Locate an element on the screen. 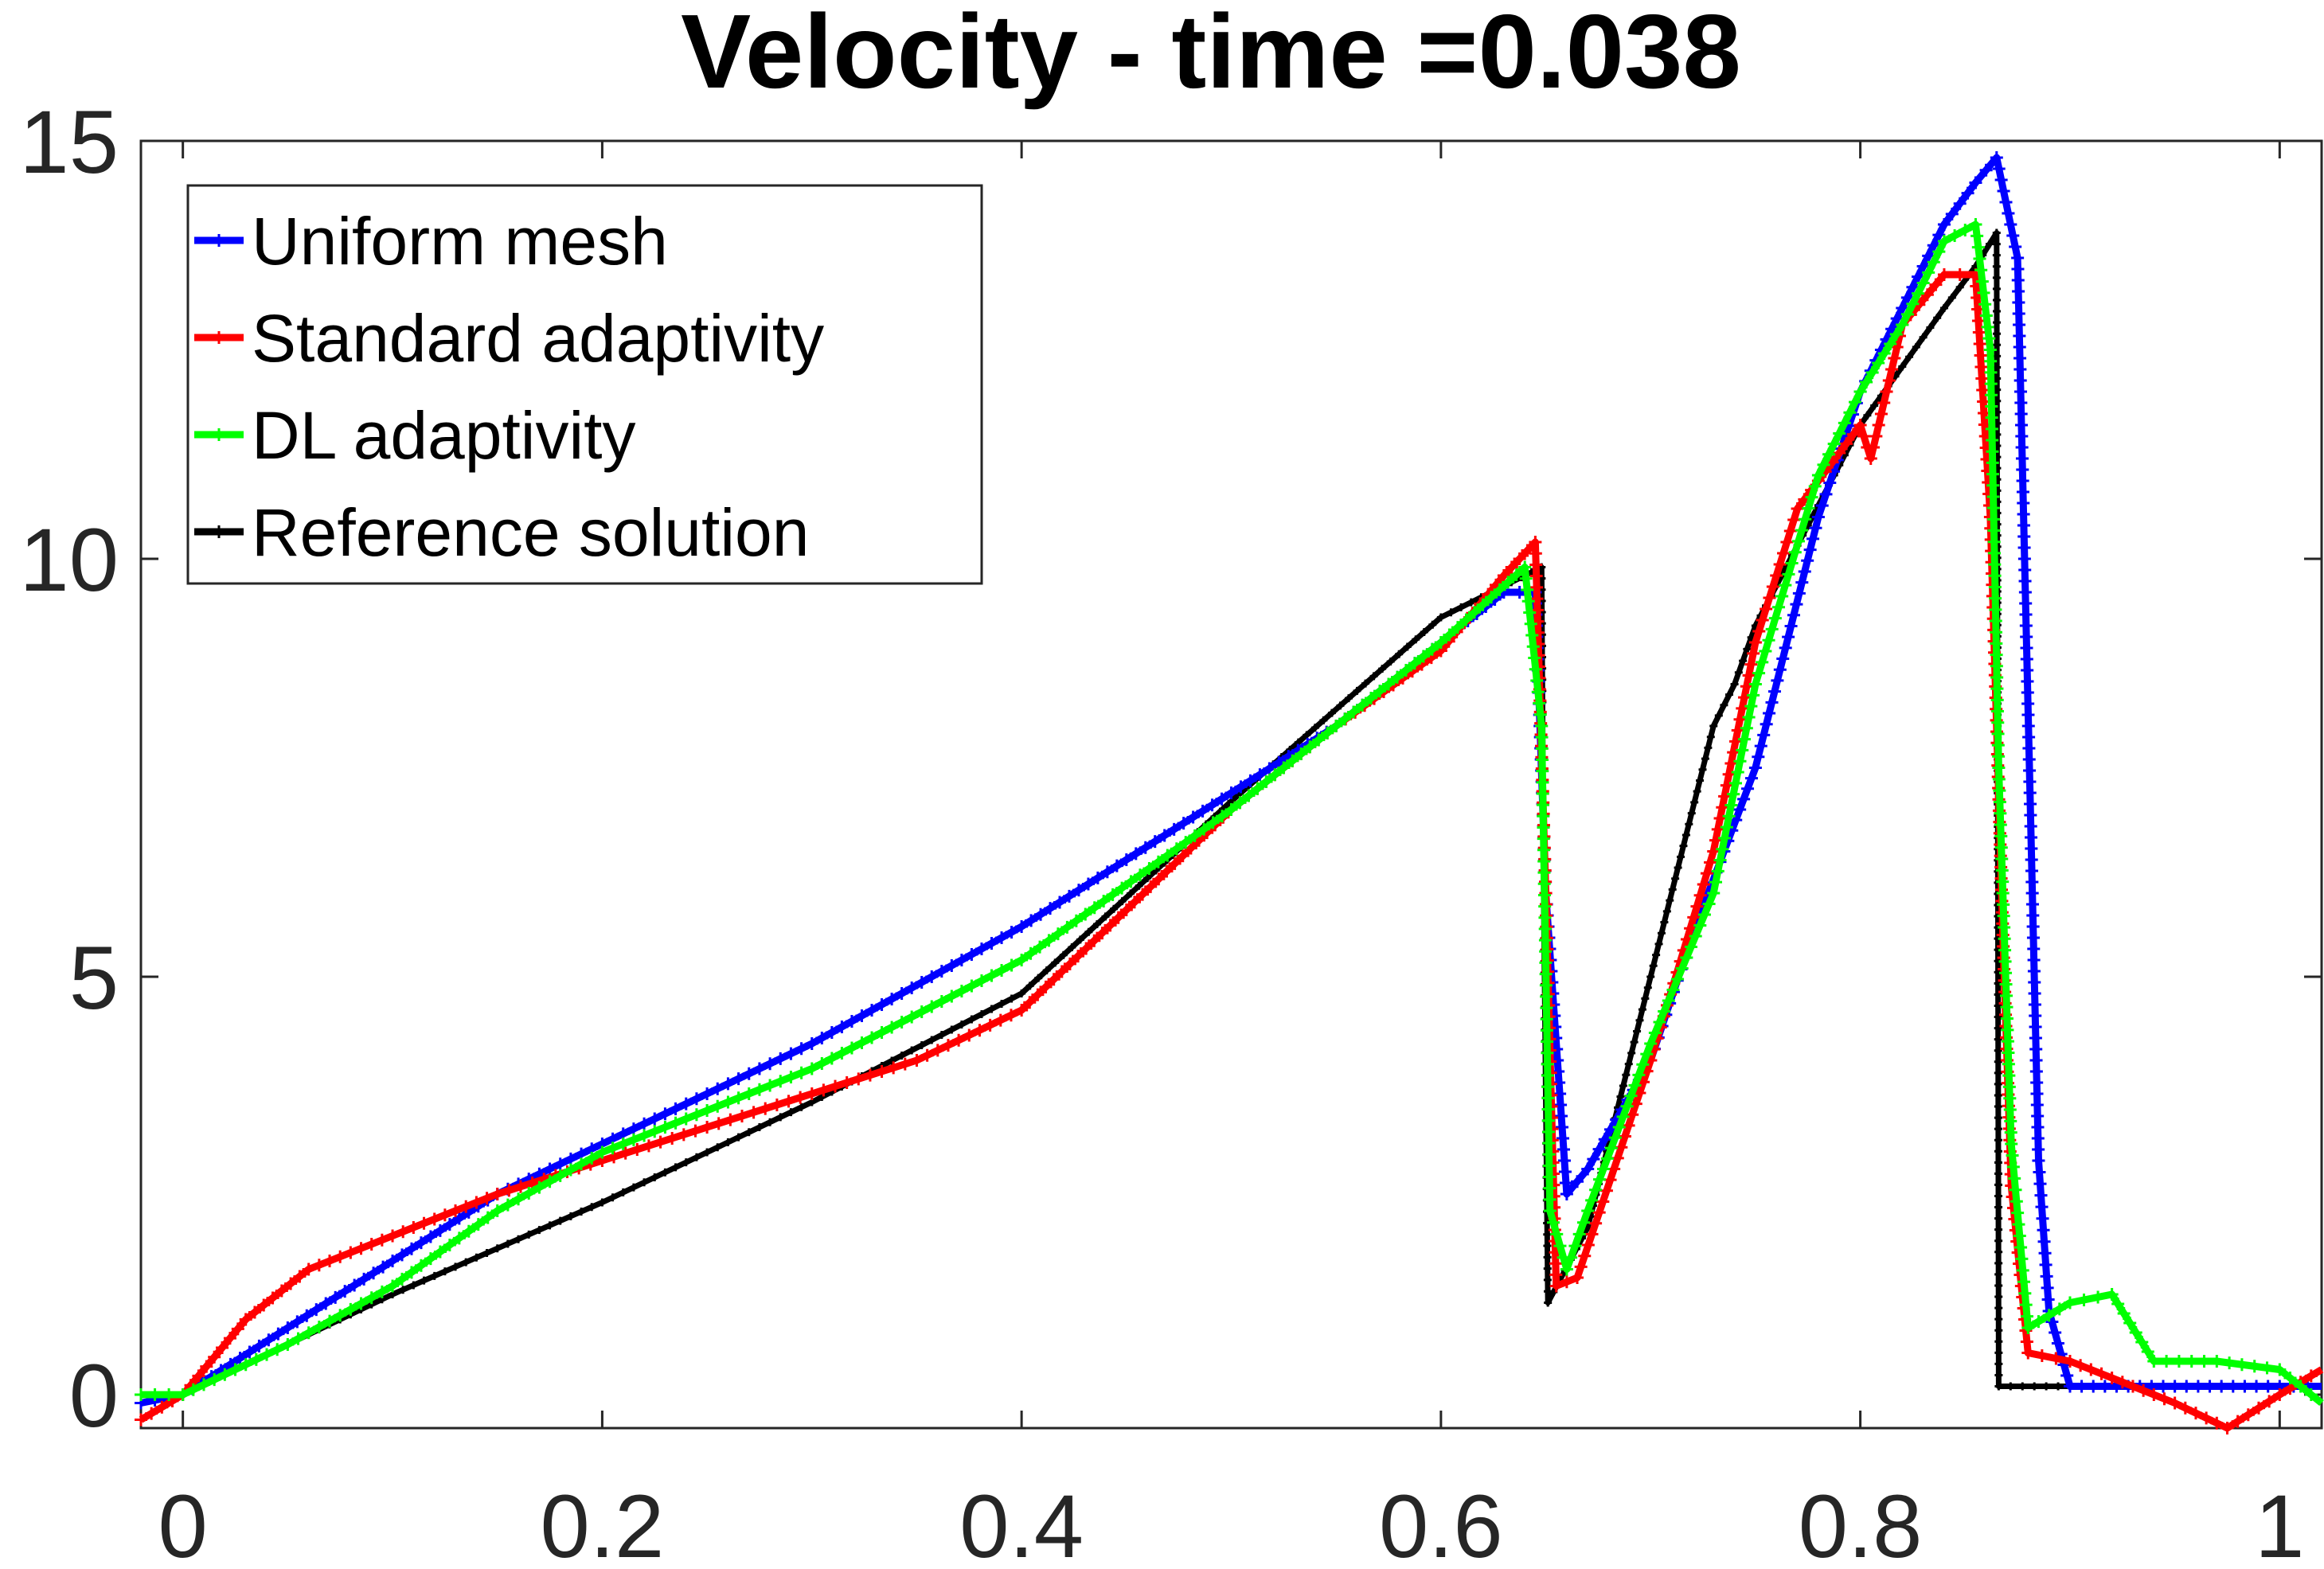 The width and height of the screenshot is (2324, 1569). chart-title: Velocity - time =0.038 is located at coordinates (1211, 55).